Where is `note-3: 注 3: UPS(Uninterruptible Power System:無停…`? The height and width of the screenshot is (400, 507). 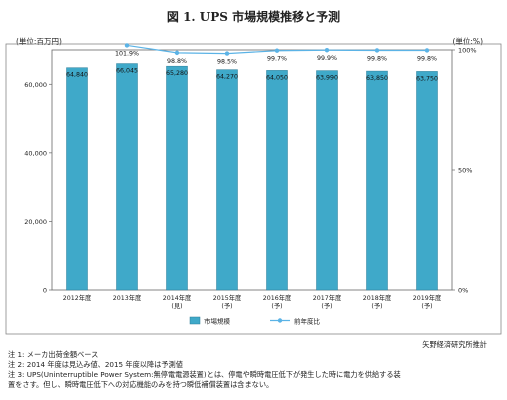
note-3: 注 3: UPS(Uninterruptible Power System:無停… is located at coordinates (204, 374).